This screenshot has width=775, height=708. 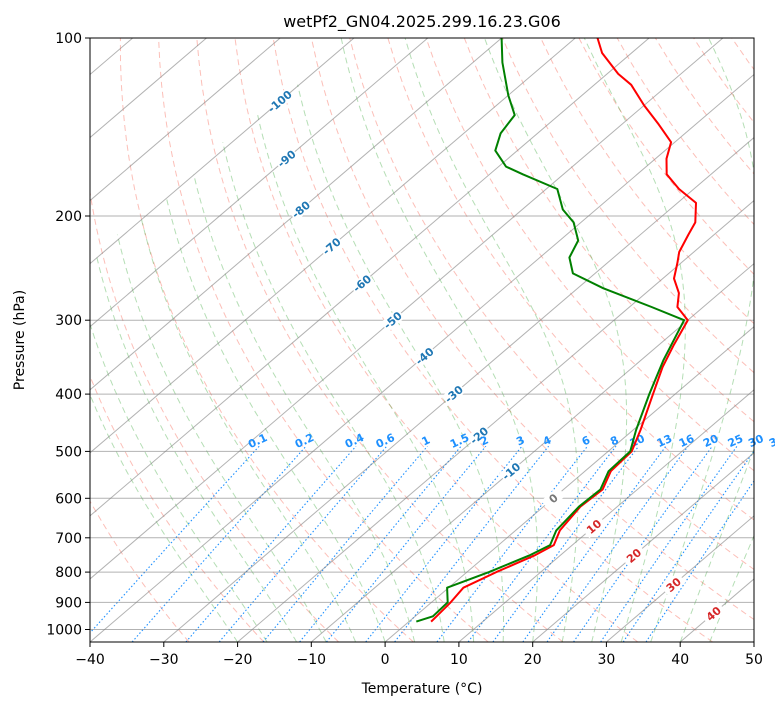 I want to click on y-tick-label: 400, so click(x=68, y=395).